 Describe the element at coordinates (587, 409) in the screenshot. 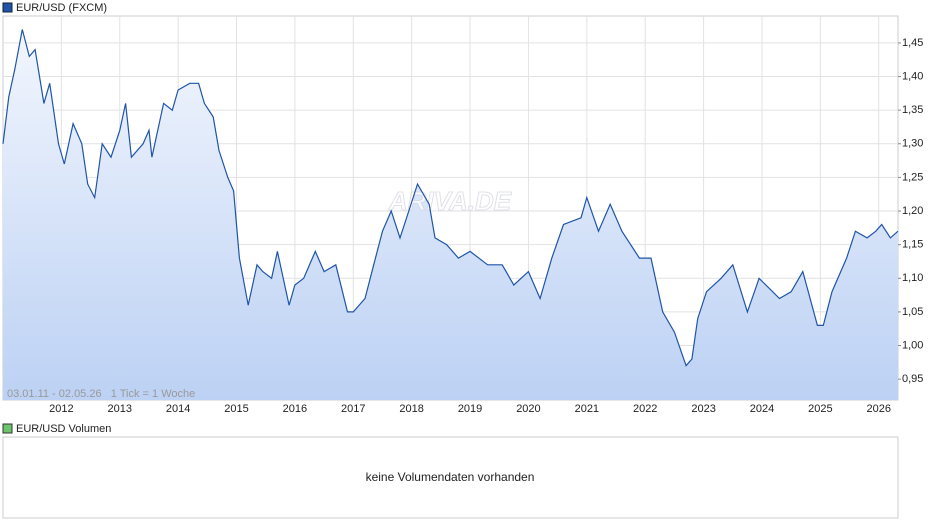

I see `x-tick-label: 2021` at that location.